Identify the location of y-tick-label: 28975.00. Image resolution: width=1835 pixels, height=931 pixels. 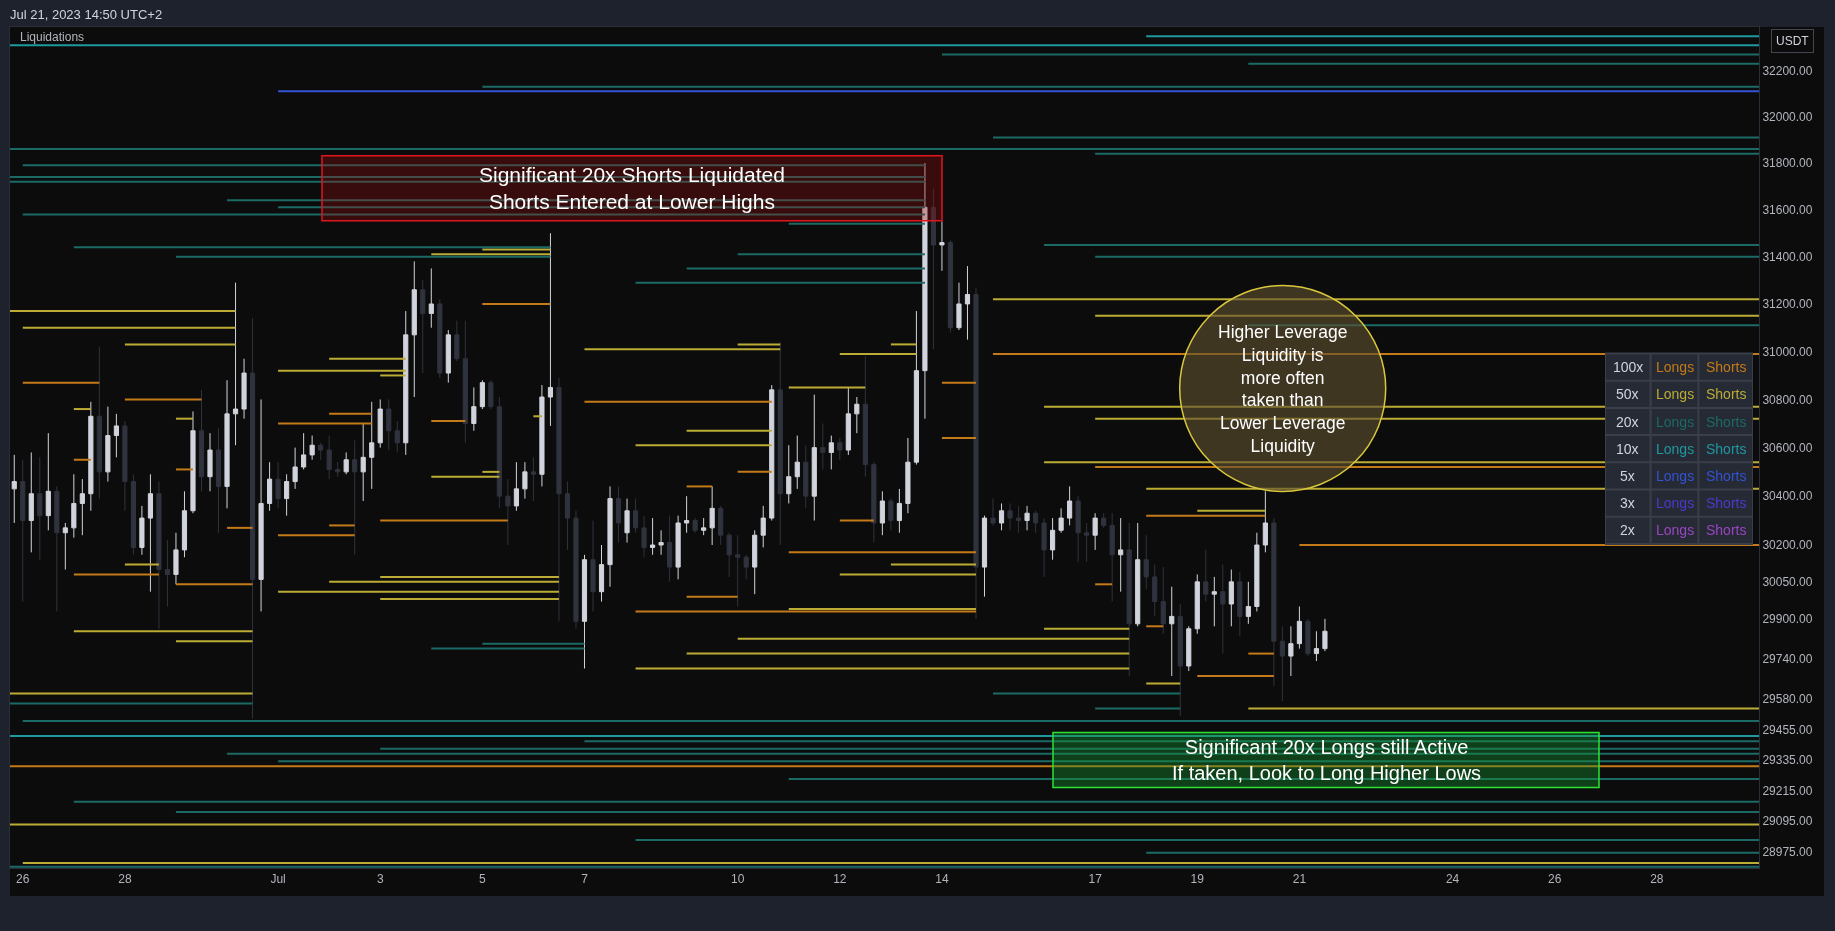
(1787, 851).